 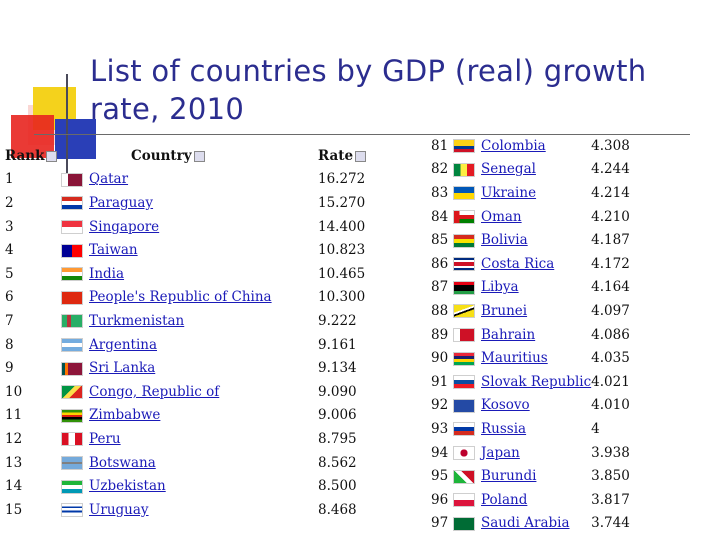 I want to click on rank-cell: 95, so click(x=440, y=476).